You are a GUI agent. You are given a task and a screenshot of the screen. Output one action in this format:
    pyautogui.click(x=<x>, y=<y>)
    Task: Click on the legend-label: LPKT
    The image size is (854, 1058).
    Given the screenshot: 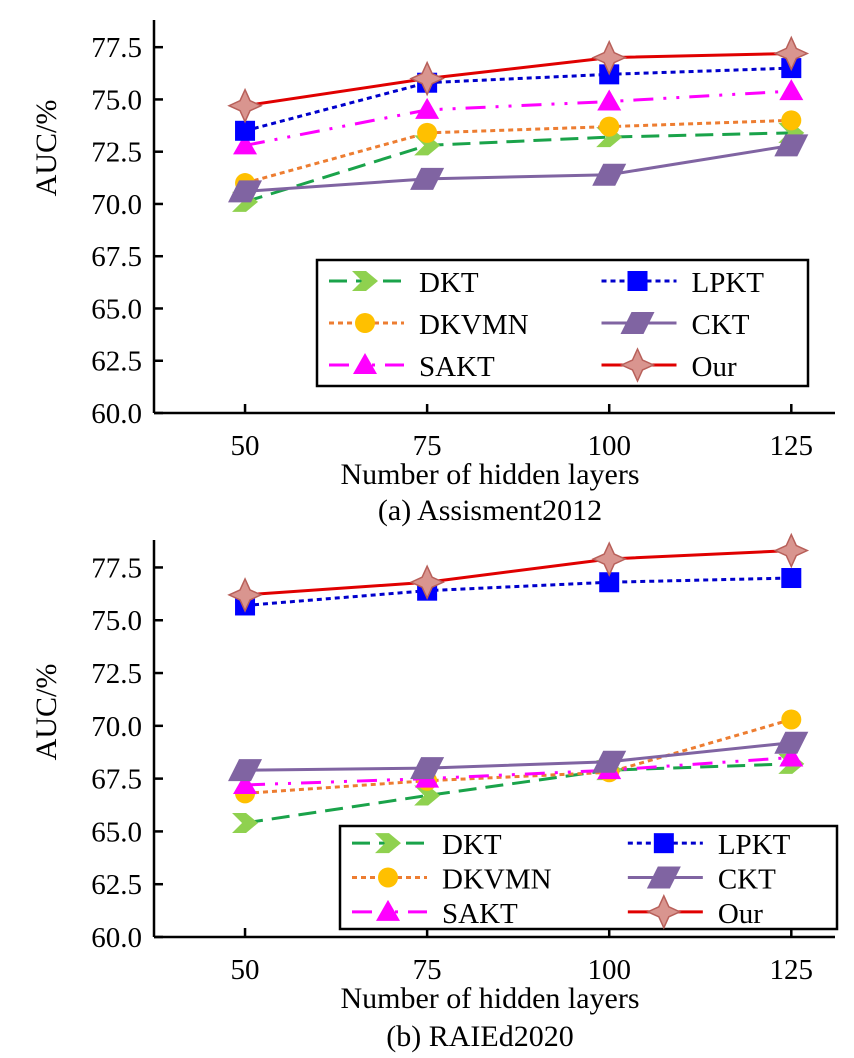 What is the action you would take?
    pyautogui.click(x=728, y=283)
    